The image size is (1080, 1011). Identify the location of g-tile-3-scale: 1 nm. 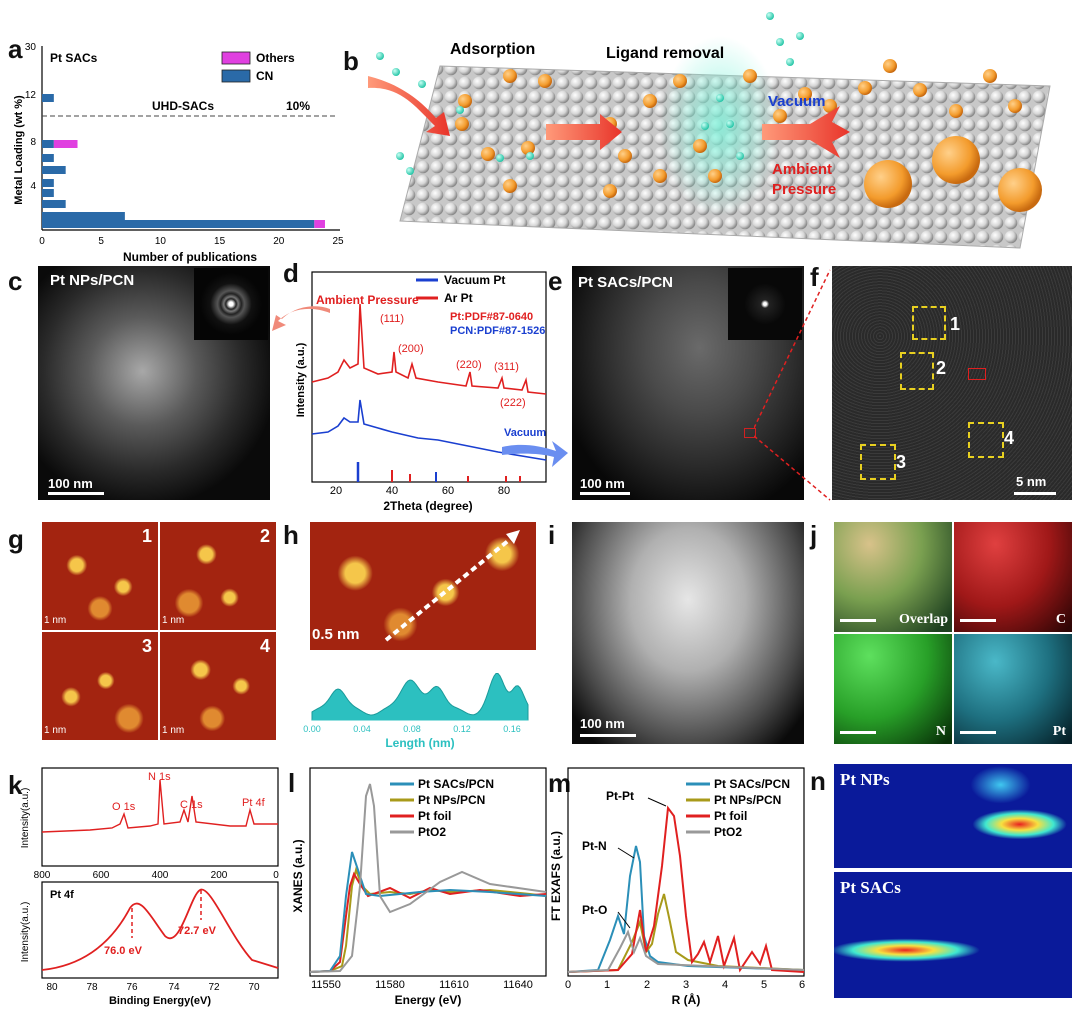
(55, 730).